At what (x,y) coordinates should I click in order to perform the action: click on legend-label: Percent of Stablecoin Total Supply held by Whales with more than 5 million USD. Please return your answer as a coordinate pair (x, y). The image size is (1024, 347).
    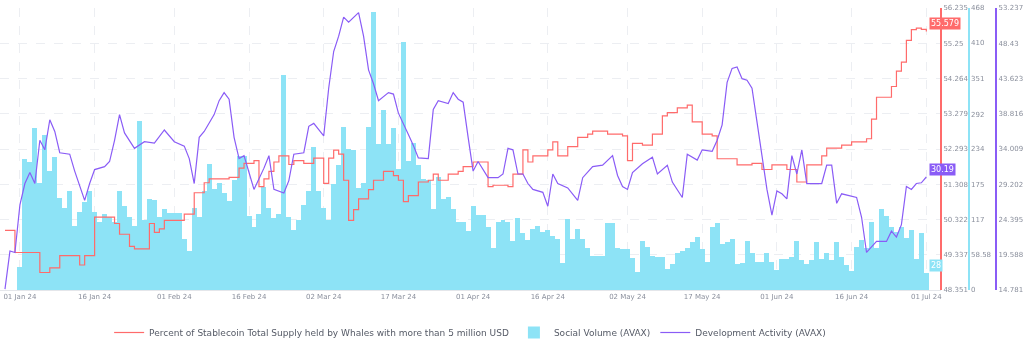
    Looking at the image, I should click on (329, 333).